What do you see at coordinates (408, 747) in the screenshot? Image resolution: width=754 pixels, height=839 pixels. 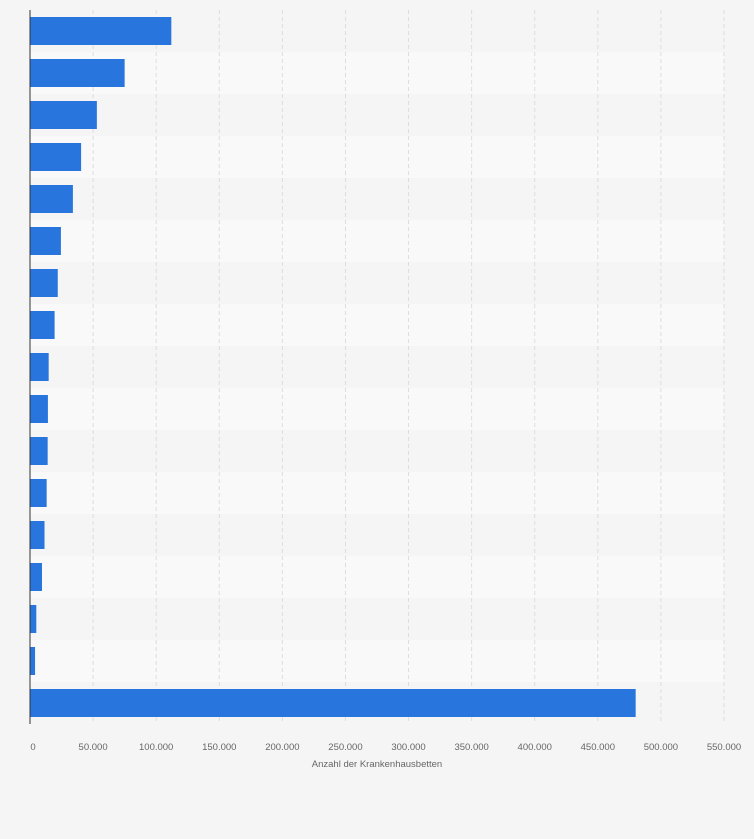 I see `x-tick-label: 300.000` at bounding box center [408, 747].